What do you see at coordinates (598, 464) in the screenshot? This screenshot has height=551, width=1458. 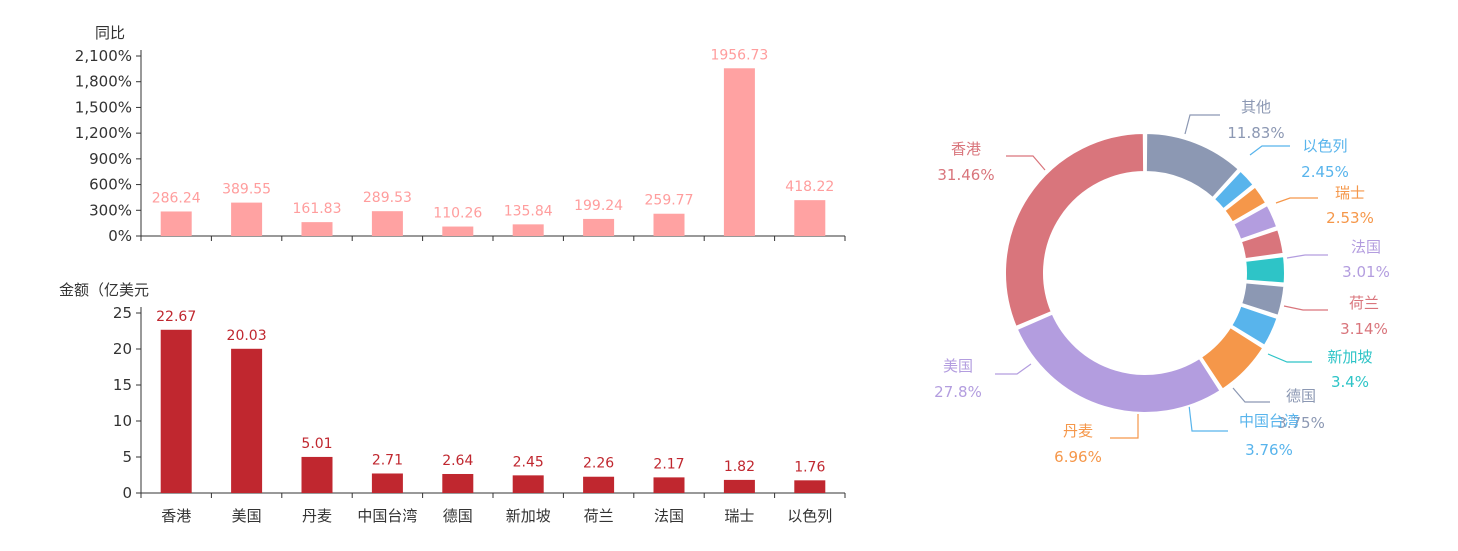 I see `bar-value-label: 2.26` at bounding box center [598, 464].